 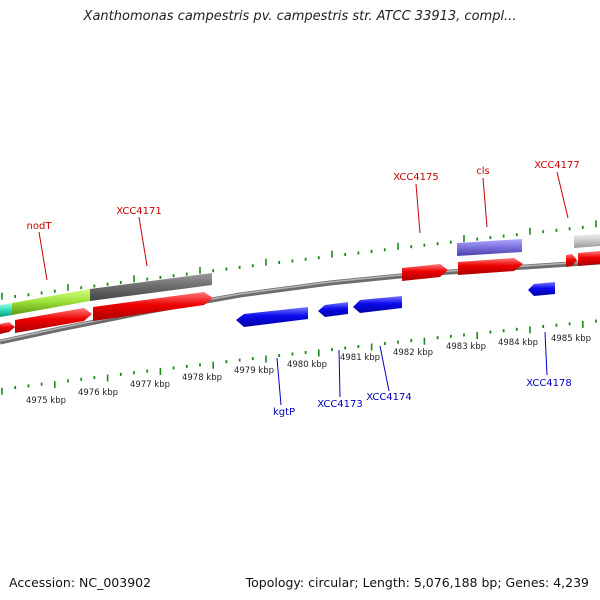 I want to click on gene-feature-cyan, so click(x=6, y=310).